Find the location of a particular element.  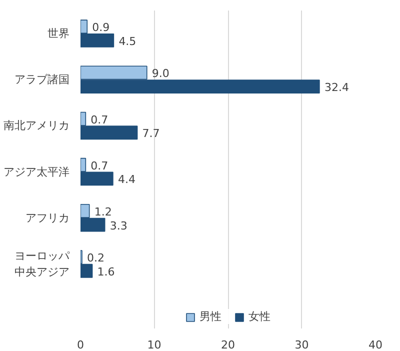

legend-label: 男性 is located at coordinates (211, 316).